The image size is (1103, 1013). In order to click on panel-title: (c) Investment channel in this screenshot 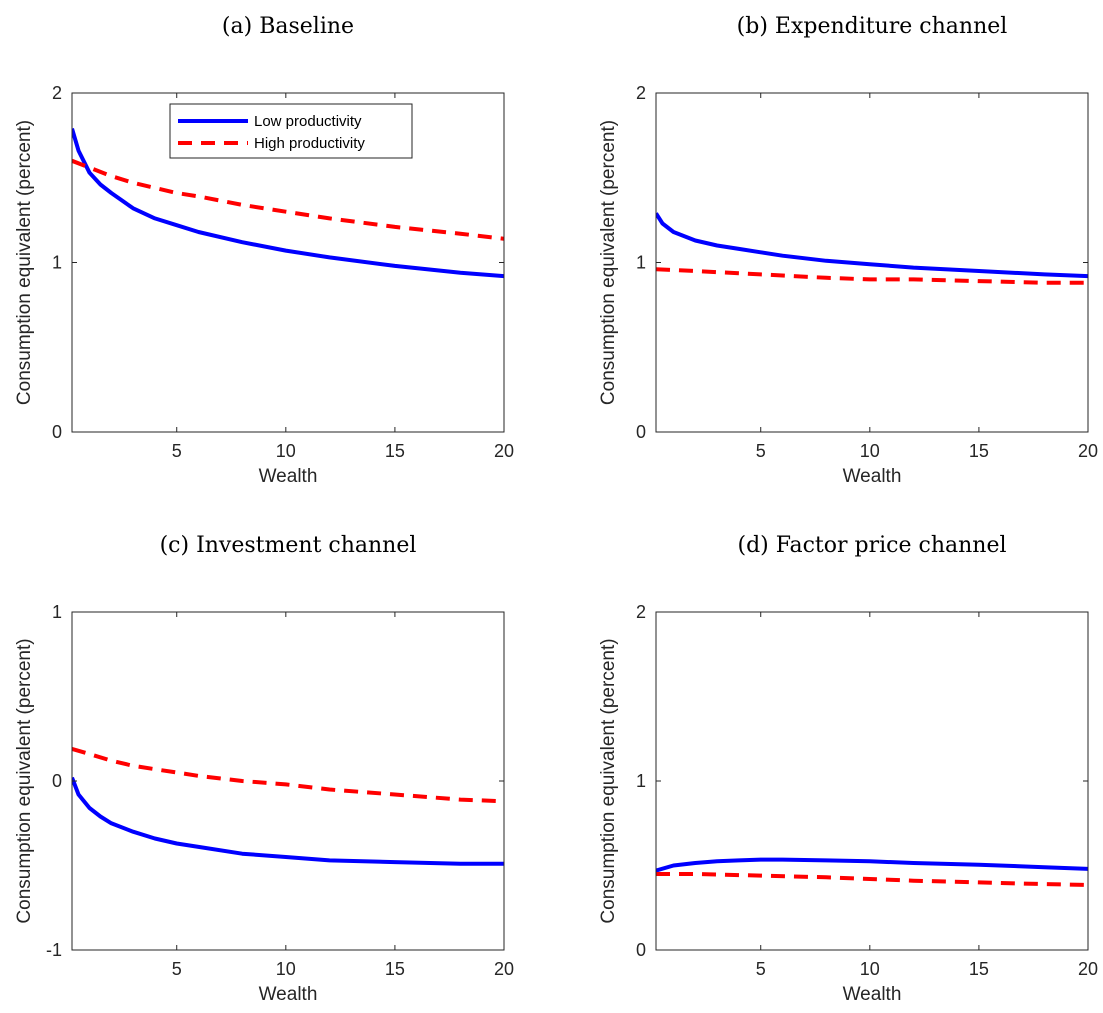, I will do `click(288, 545)`.